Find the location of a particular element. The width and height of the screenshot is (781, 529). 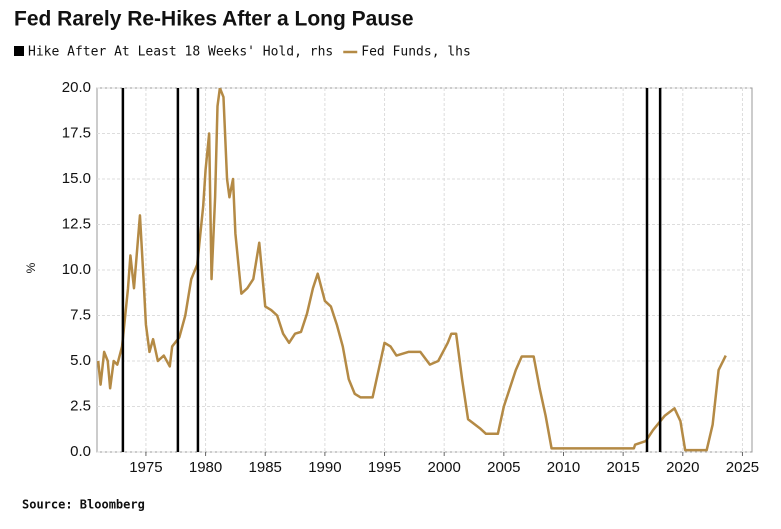

source: Source: Bloomberg is located at coordinates (83, 505).